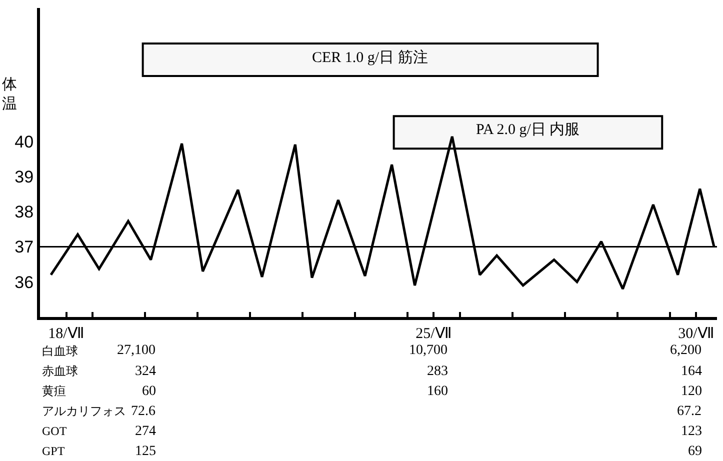  Describe the element at coordinates (437, 371) in the screenshot. I see `text: 283` at that location.